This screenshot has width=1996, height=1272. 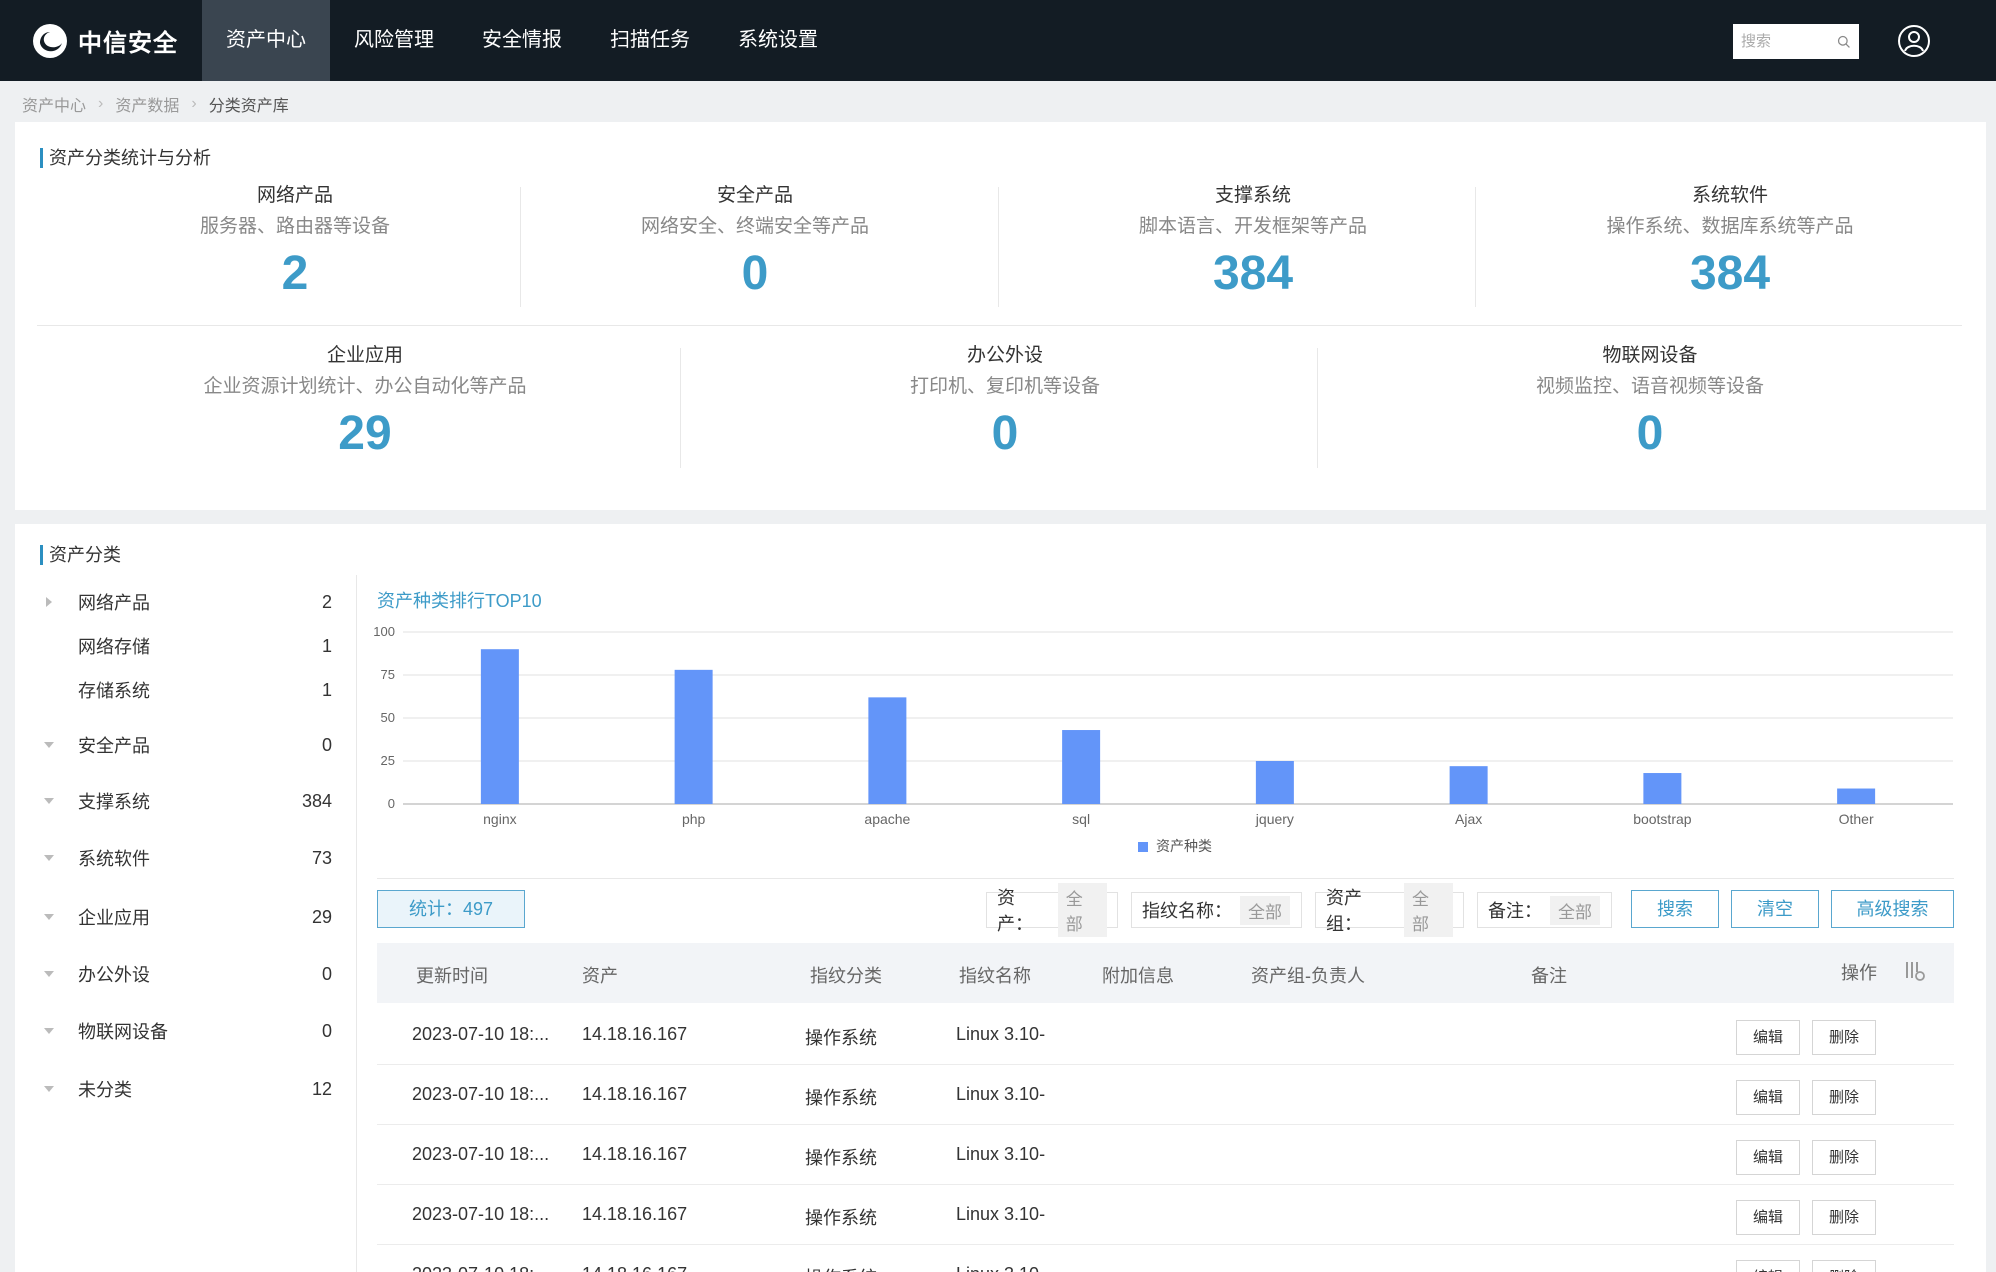 I want to click on nav-asset-center: 资产中心, so click(x=266, y=40).